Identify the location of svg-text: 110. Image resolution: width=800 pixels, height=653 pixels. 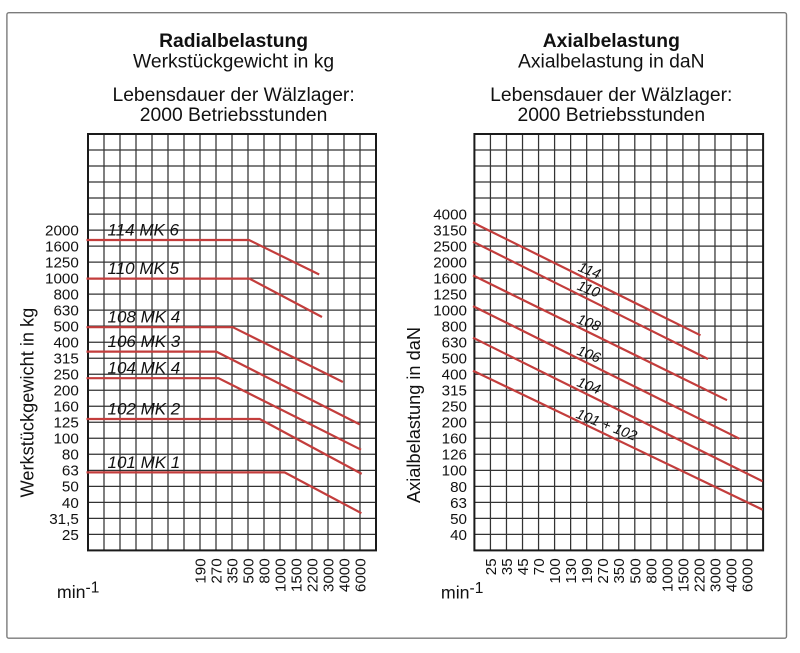
(588, 289).